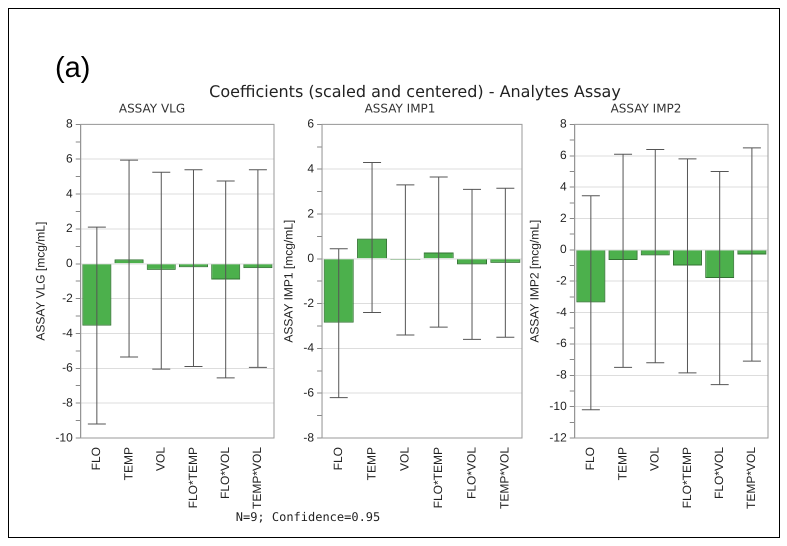 The height and width of the screenshot is (546, 787). What do you see at coordinates (152, 108) in the screenshot?
I see `chart-title: ASSAY VLG` at bounding box center [152, 108].